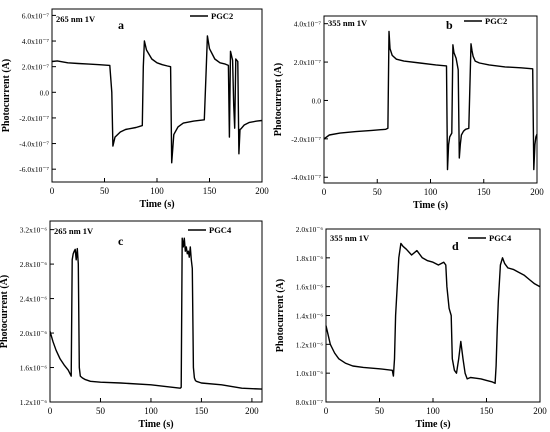 The height and width of the screenshot is (432, 550). What do you see at coordinates (121, 241) in the screenshot?
I see `panel-letter: c` at bounding box center [121, 241].